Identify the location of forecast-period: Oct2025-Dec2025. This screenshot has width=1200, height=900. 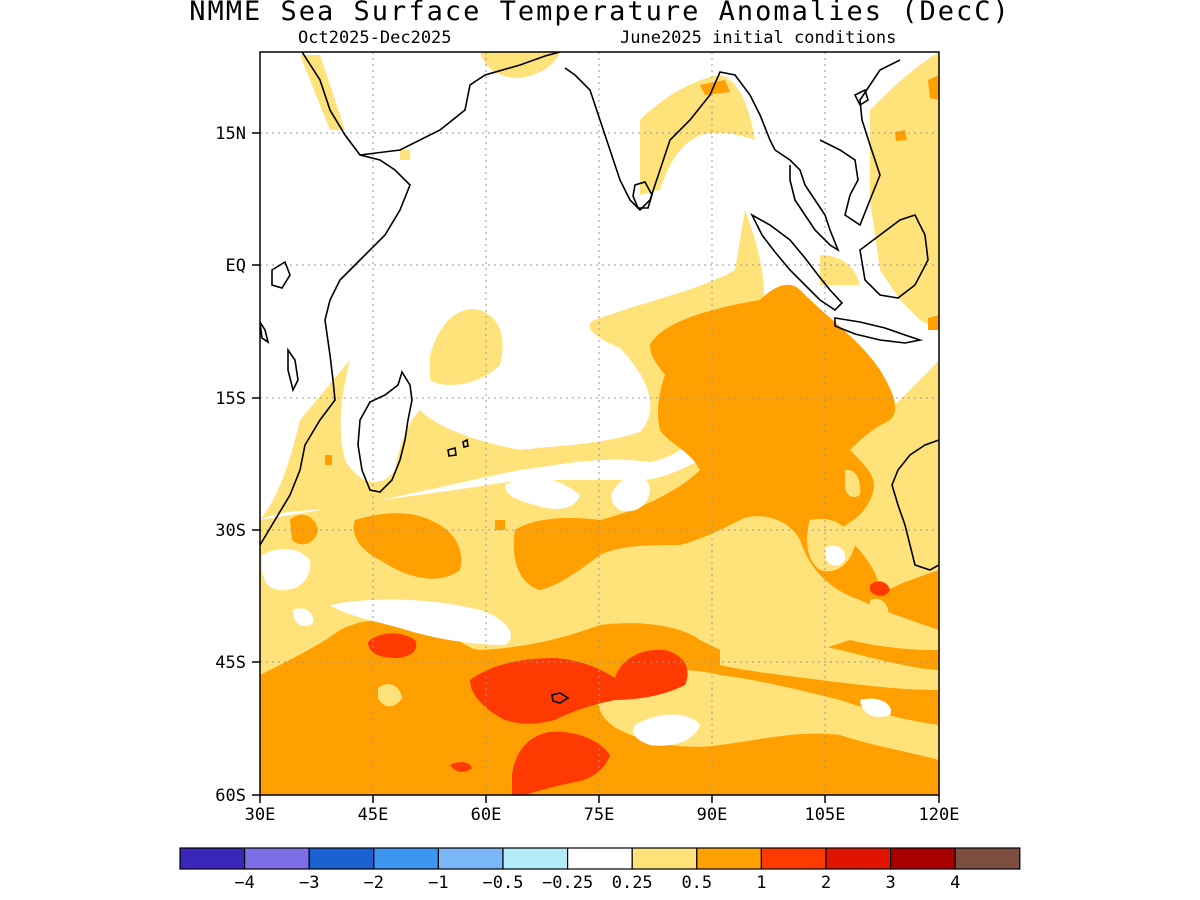
(375, 38).